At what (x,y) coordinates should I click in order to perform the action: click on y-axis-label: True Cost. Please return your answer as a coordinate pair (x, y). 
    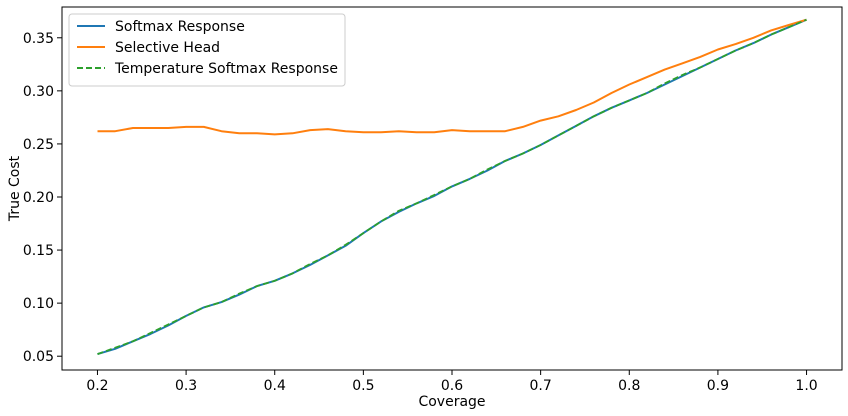
    Looking at the image, I should click on (15, 188).